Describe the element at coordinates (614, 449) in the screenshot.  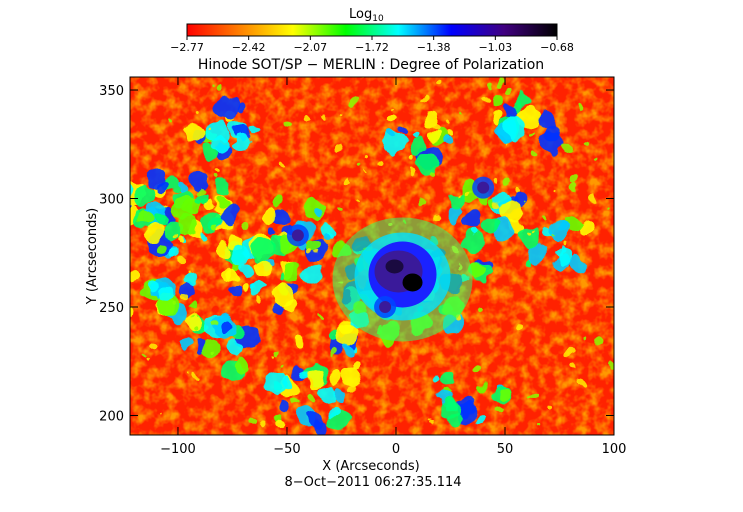
I see `x-tick-label: 100` at that location.